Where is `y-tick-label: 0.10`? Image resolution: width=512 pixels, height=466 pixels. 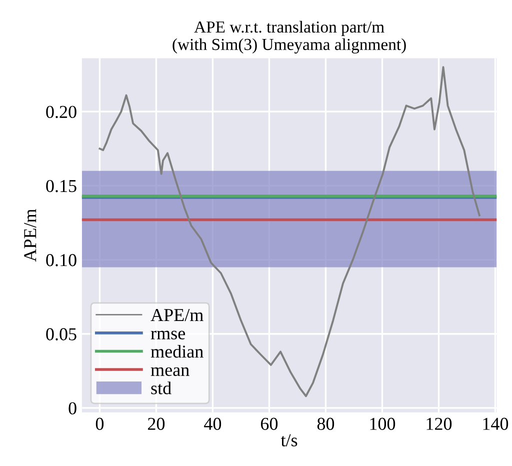 y-tick-label: 0.10 is located at coordinates (61, 260).